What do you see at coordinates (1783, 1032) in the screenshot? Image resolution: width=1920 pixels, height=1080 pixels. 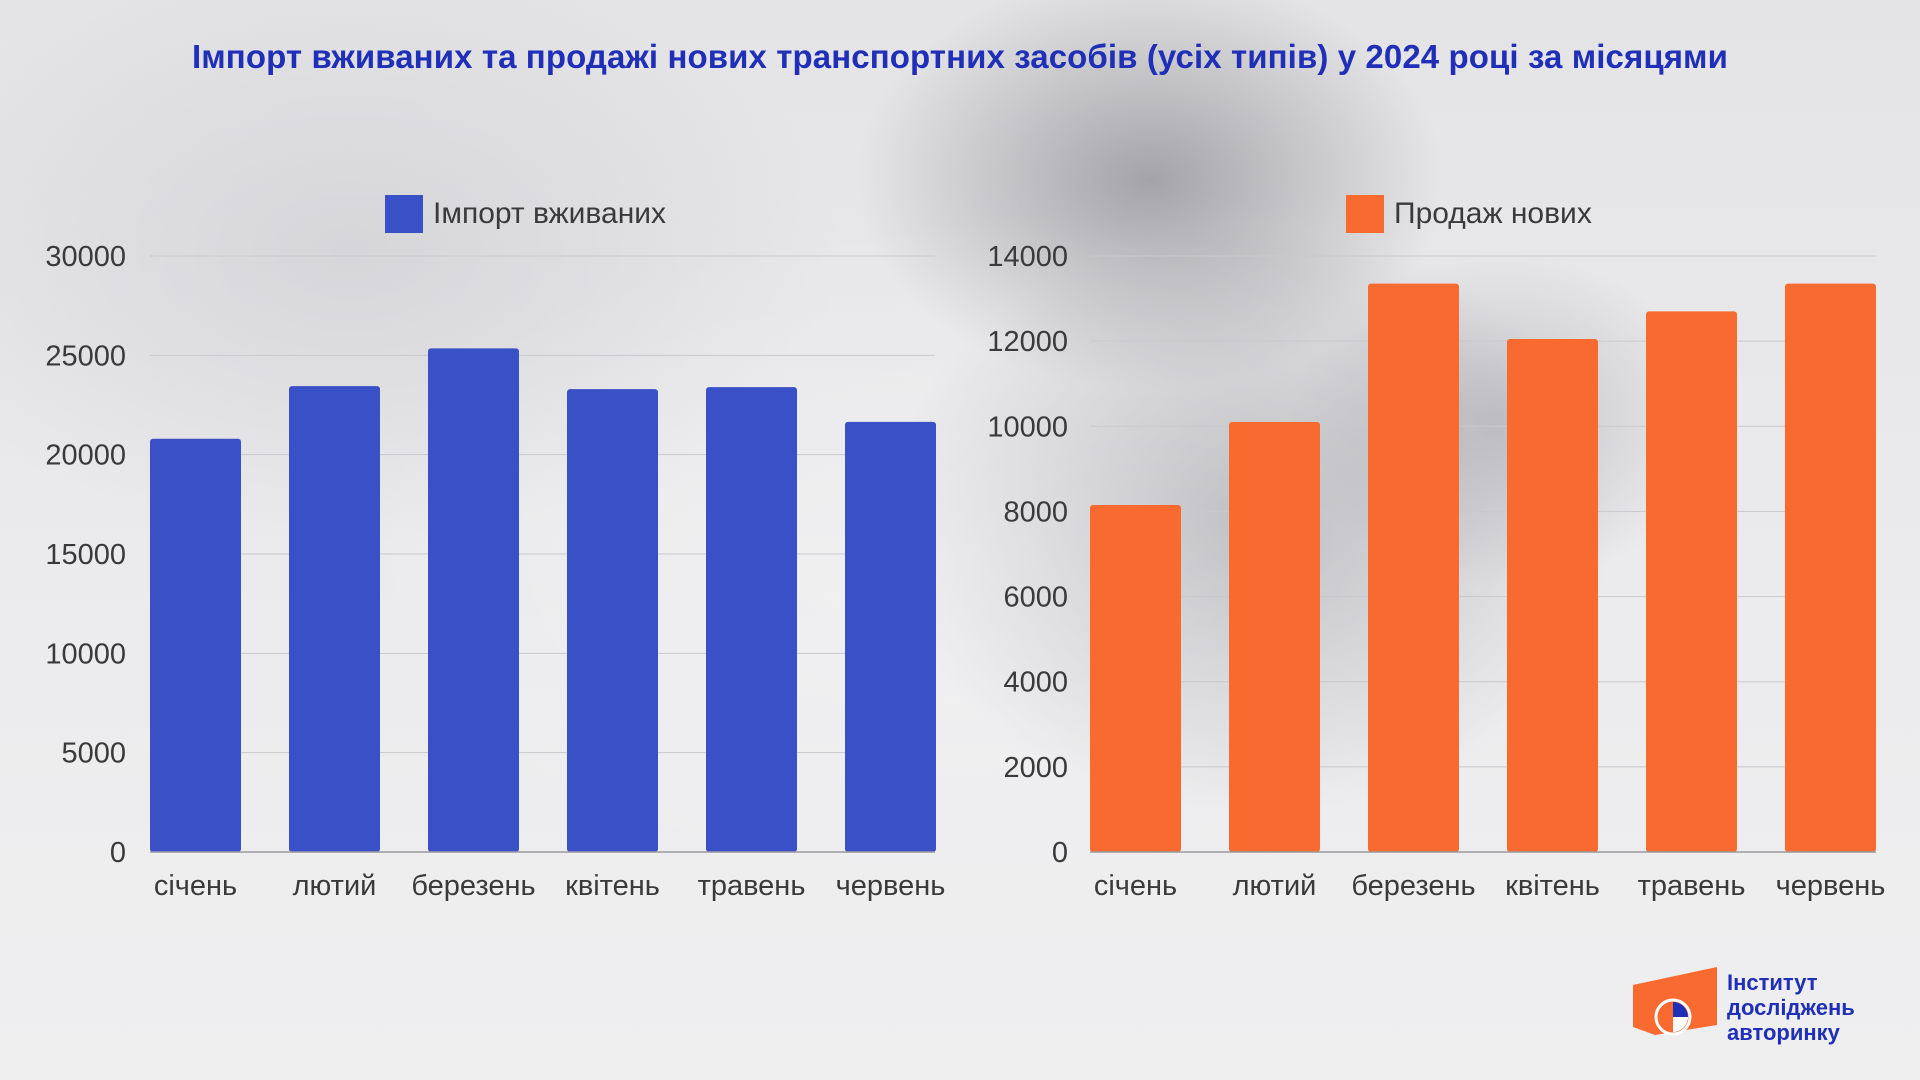 I see `logo-line-3: авторинку` at bounding box center [1783, 1032].